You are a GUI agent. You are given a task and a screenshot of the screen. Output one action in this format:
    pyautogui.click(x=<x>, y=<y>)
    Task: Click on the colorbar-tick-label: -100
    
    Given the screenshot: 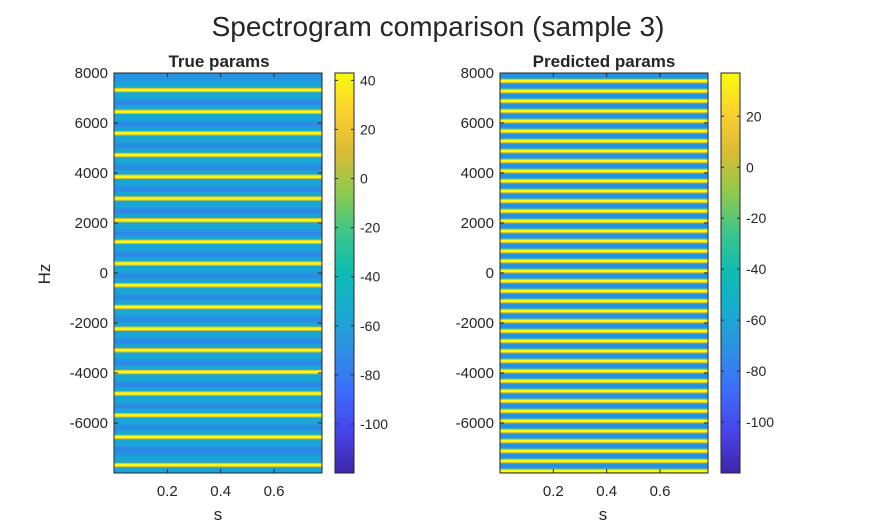 What is the action you would take?
    pyautogui.click(x=374, y=424)
    